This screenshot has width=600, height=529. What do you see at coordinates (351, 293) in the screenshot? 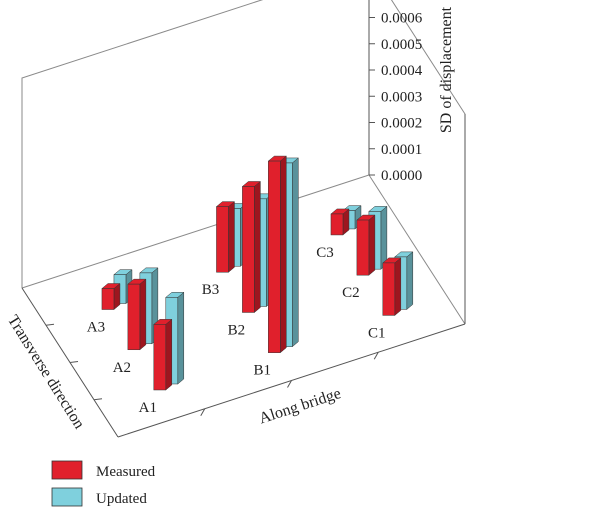
I see `category-label-c2: C2` at bounding box center [351, 293].